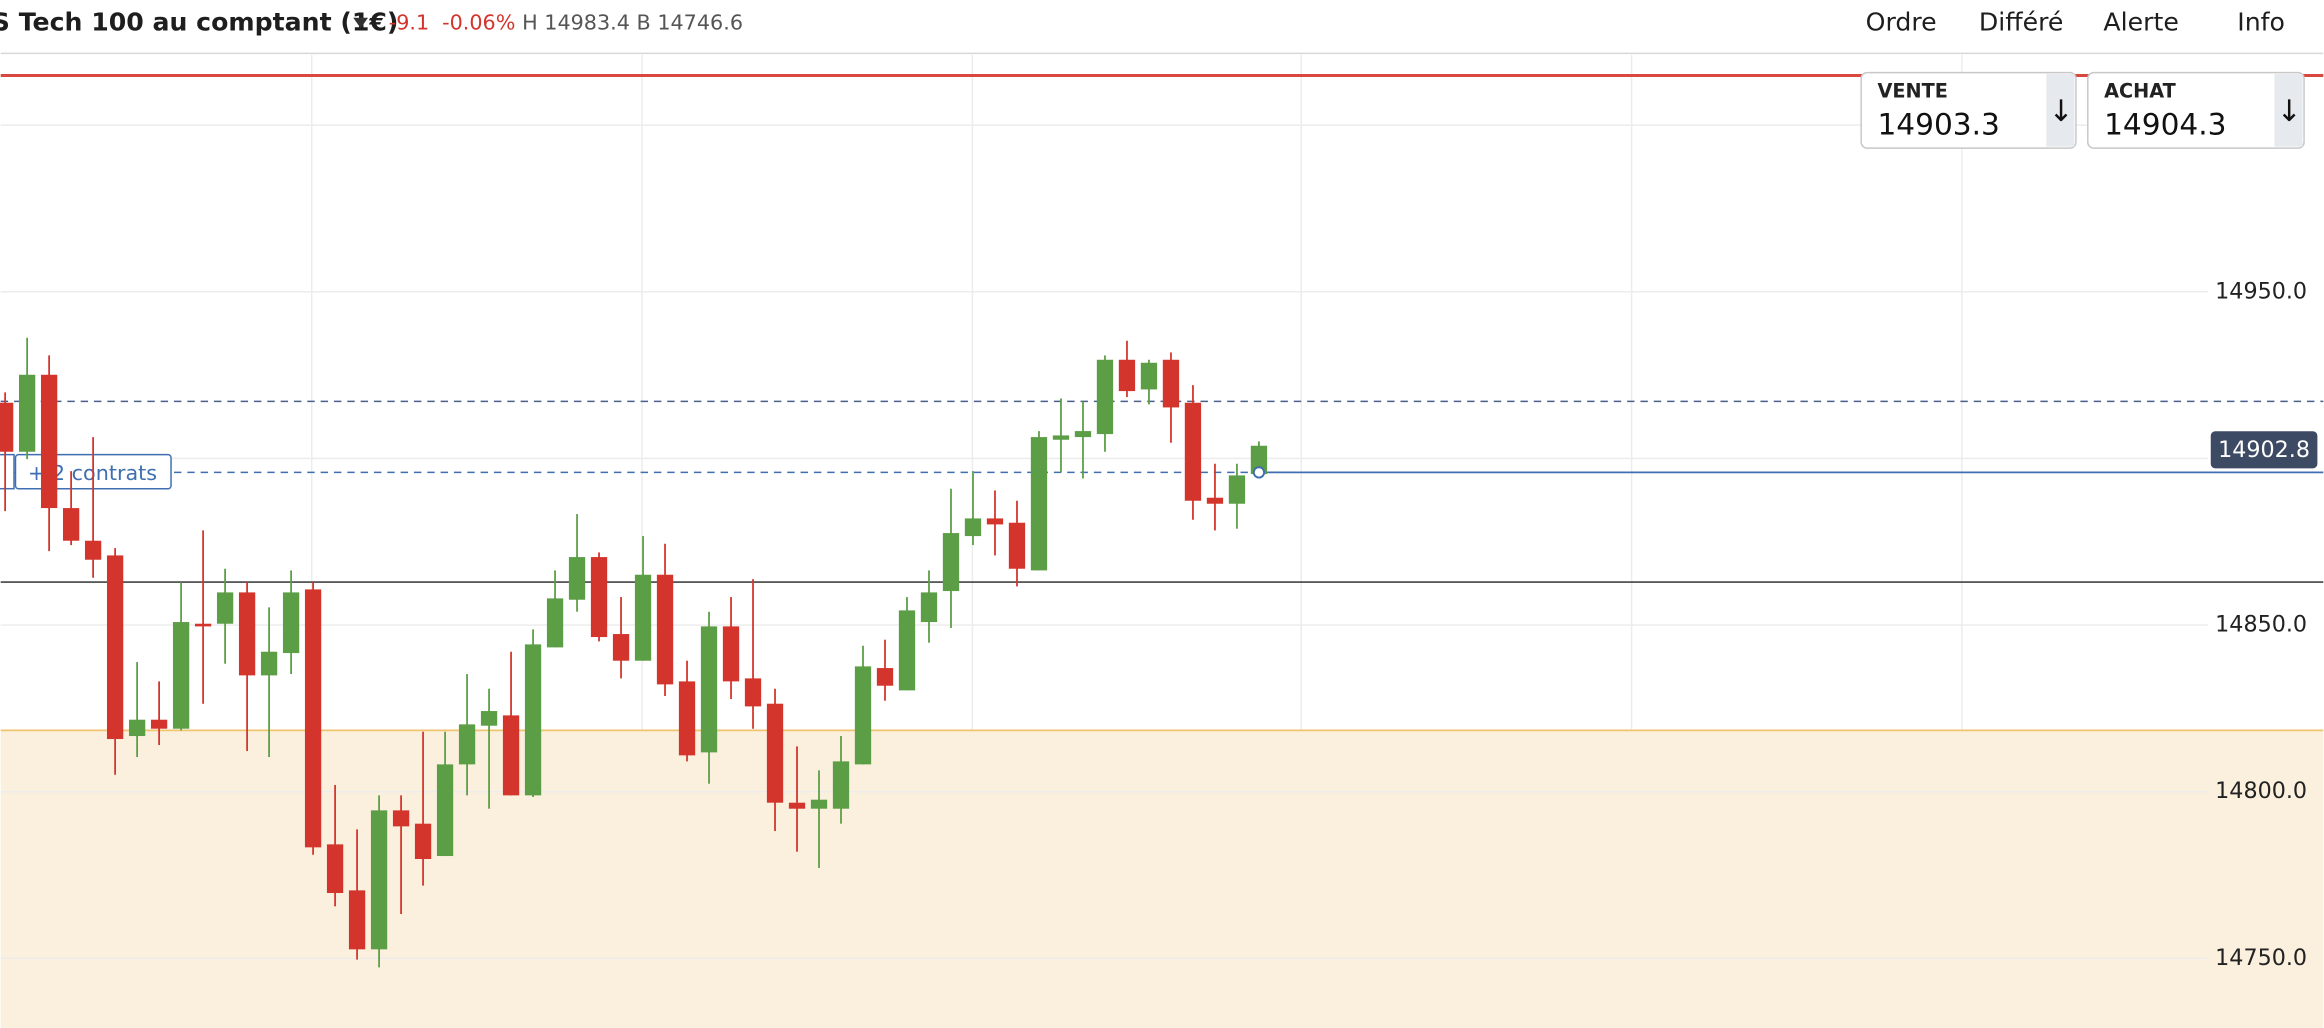 Image resolution: width=2324 pixels, height=1028 pixels. I want to click on instrument-dropdown, so click(361, 23).